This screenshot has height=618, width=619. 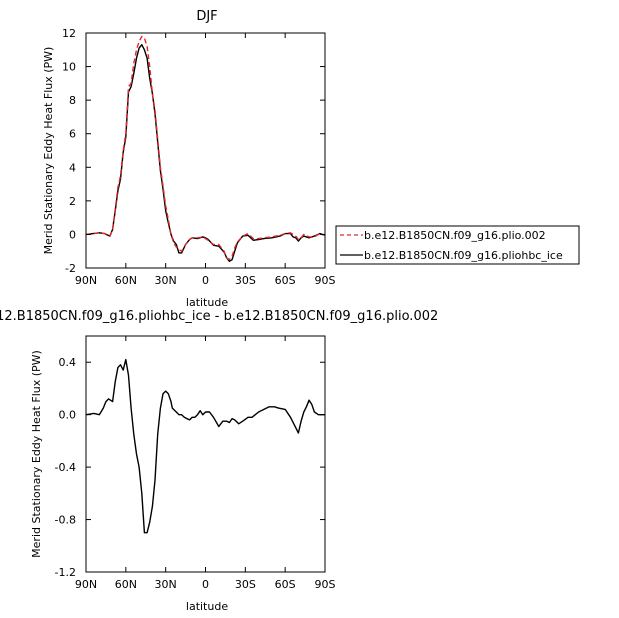 What do you see at coordinates (72, 134) in the screenshot?
I see `top-y-tick-label: 6` at bounding box center [72, 134].